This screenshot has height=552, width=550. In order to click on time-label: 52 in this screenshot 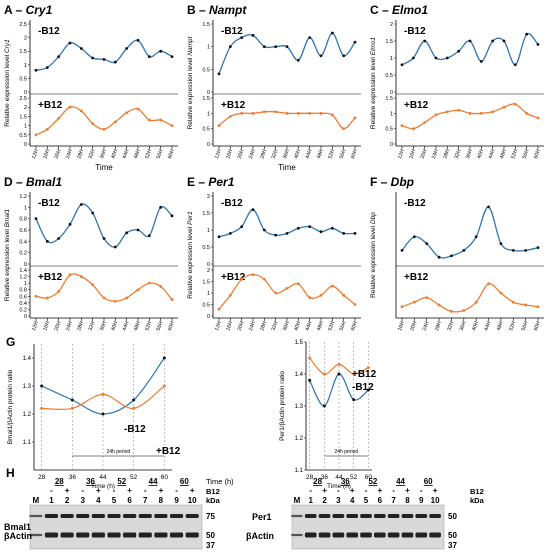, I will do `click(372, 481)`.